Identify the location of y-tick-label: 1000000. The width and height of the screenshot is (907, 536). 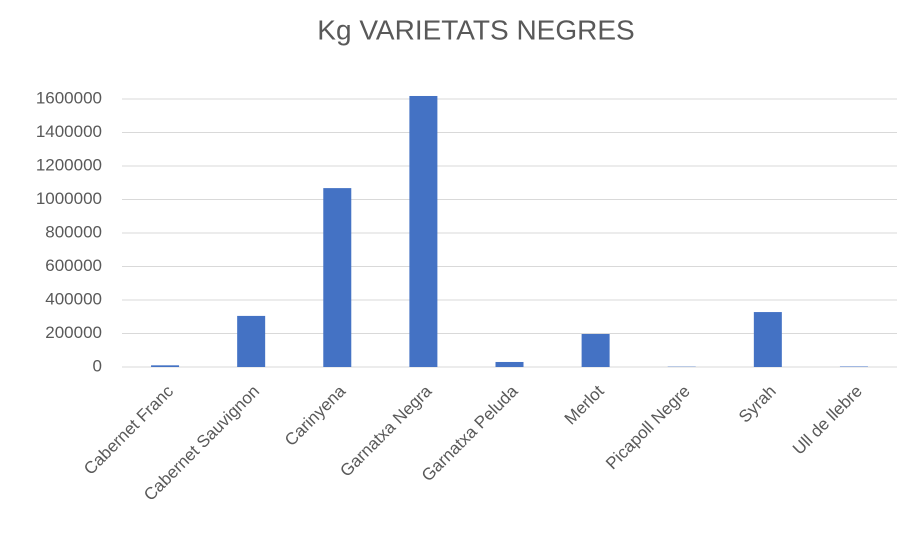
(69, 198).